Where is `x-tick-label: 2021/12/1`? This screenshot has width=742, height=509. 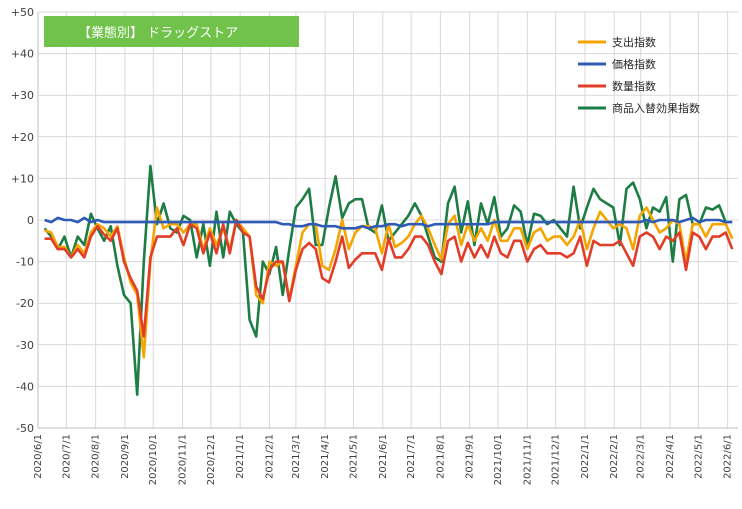 x-tick-label: 2021/12/1 is located at coordinates (556, 459).